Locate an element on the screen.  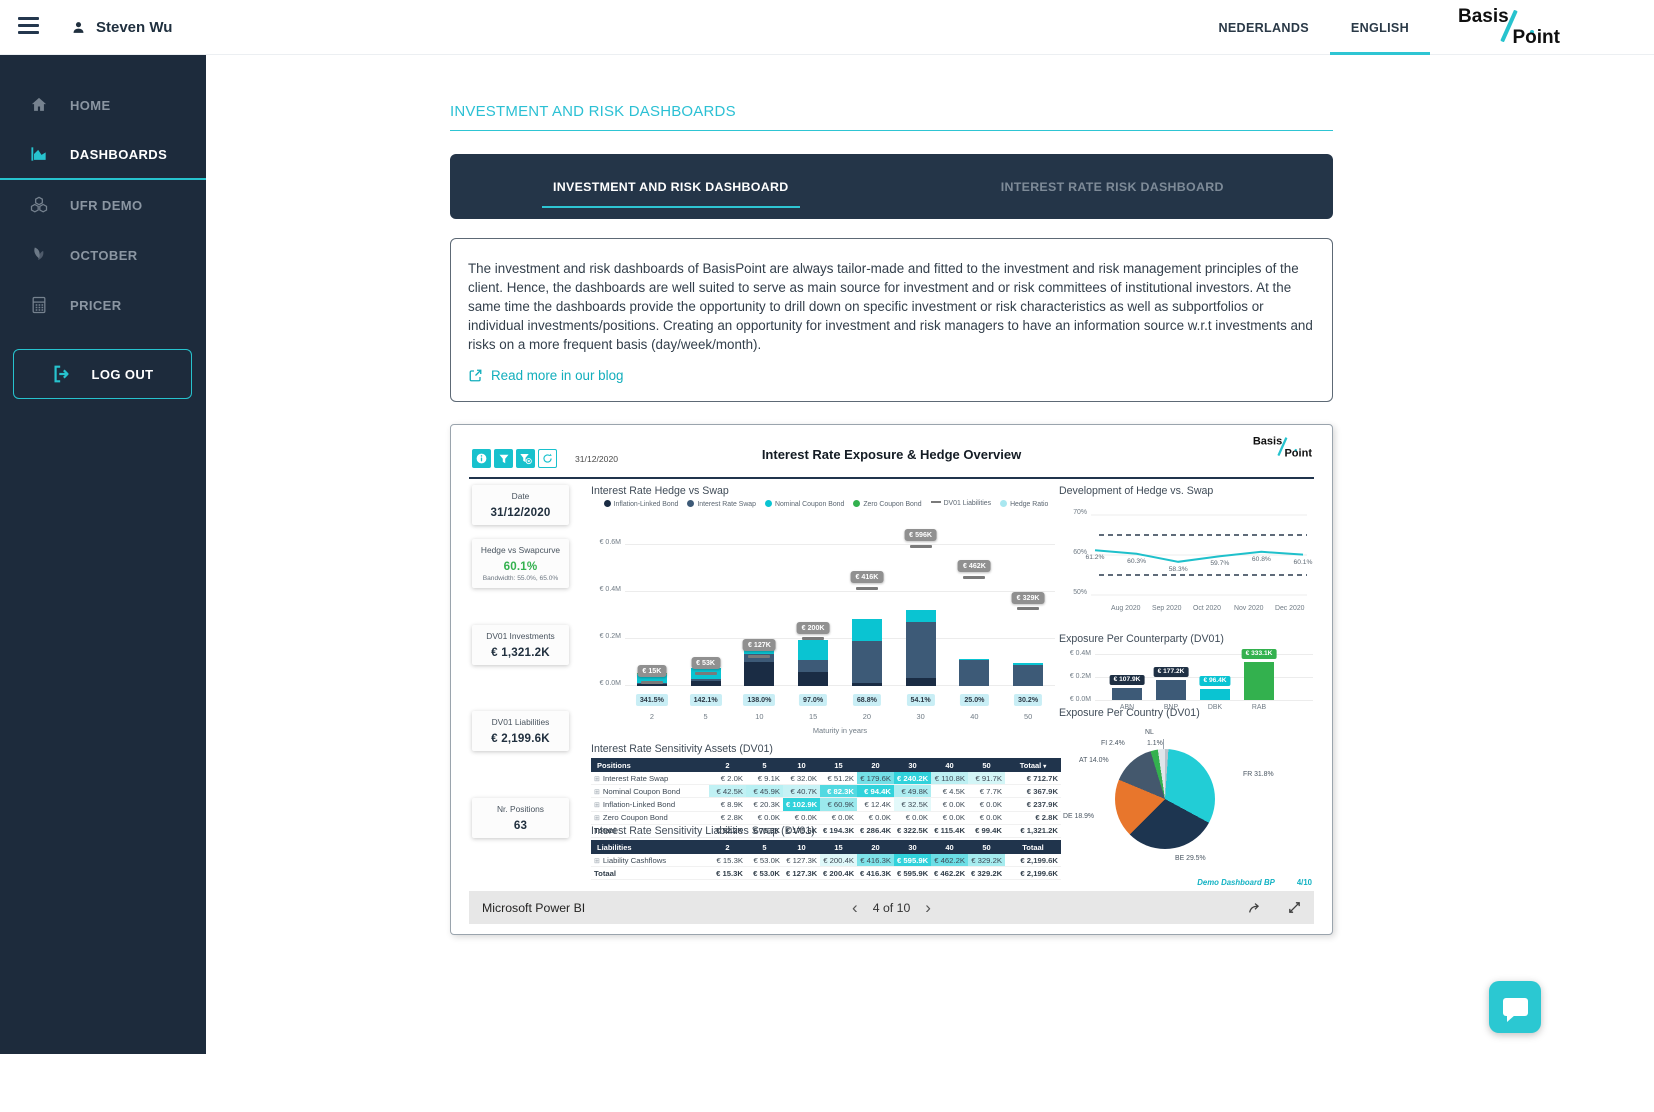
tab-investment-and-risk-dashboard: INVESTMENT AND RISK DASHBOARD is located at coordinates (671, 186).